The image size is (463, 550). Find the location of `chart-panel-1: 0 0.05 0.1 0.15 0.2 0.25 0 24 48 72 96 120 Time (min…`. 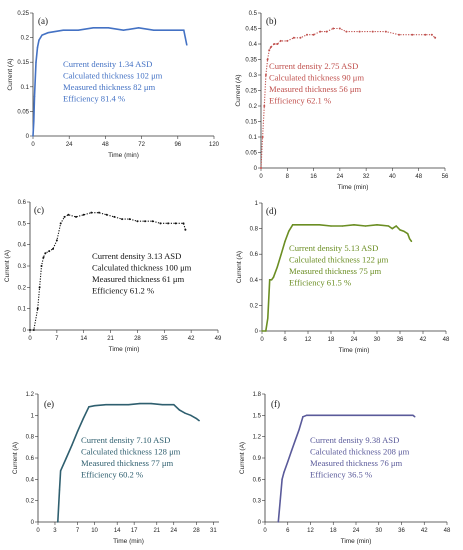

chart-panel-1: 0 0.05 0.1 0.15 0.2 0.25 0 24 48 72 96 120 Time (min… is located at coordinates (113, 85).